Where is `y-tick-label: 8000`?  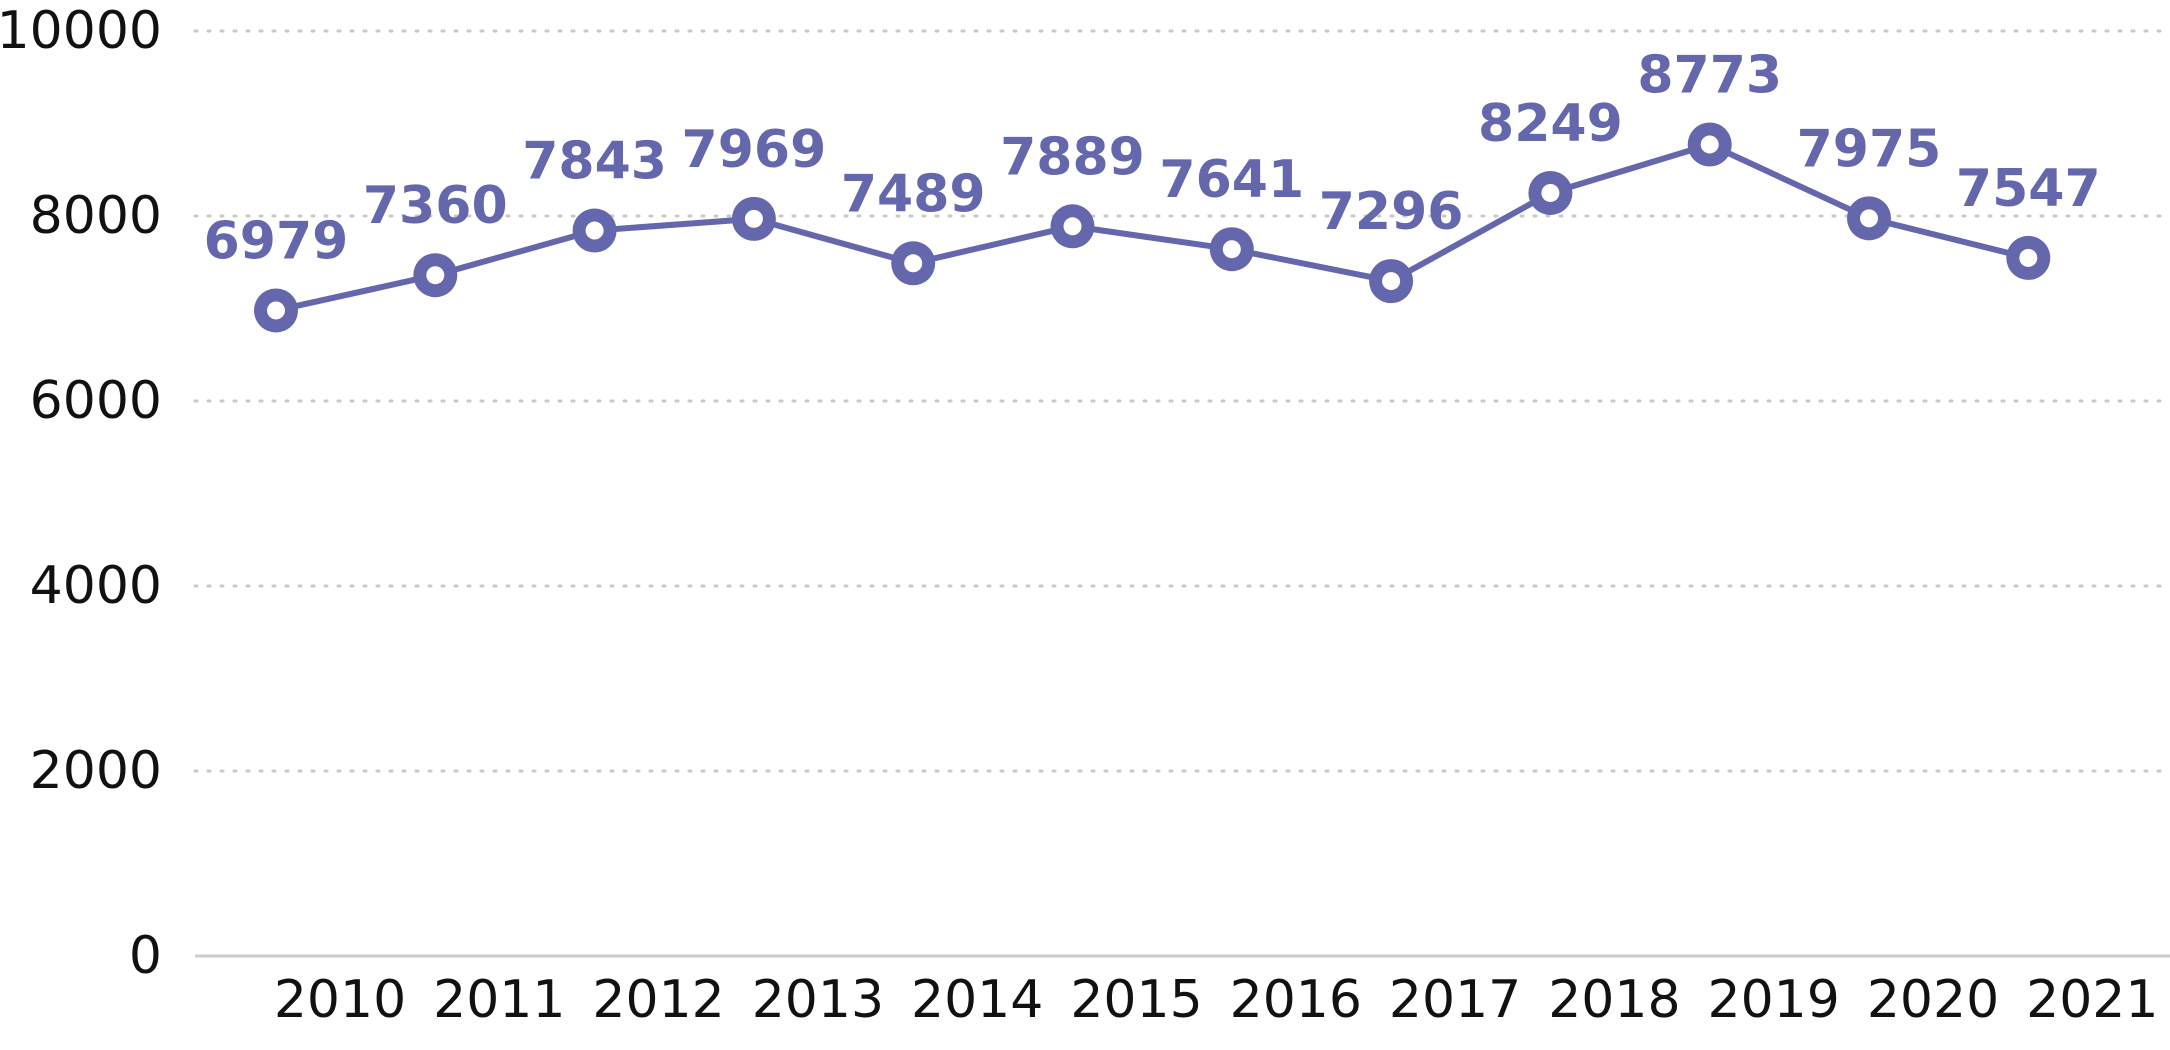
y-tick-label: 8000 is located at coordinates (96, 216).